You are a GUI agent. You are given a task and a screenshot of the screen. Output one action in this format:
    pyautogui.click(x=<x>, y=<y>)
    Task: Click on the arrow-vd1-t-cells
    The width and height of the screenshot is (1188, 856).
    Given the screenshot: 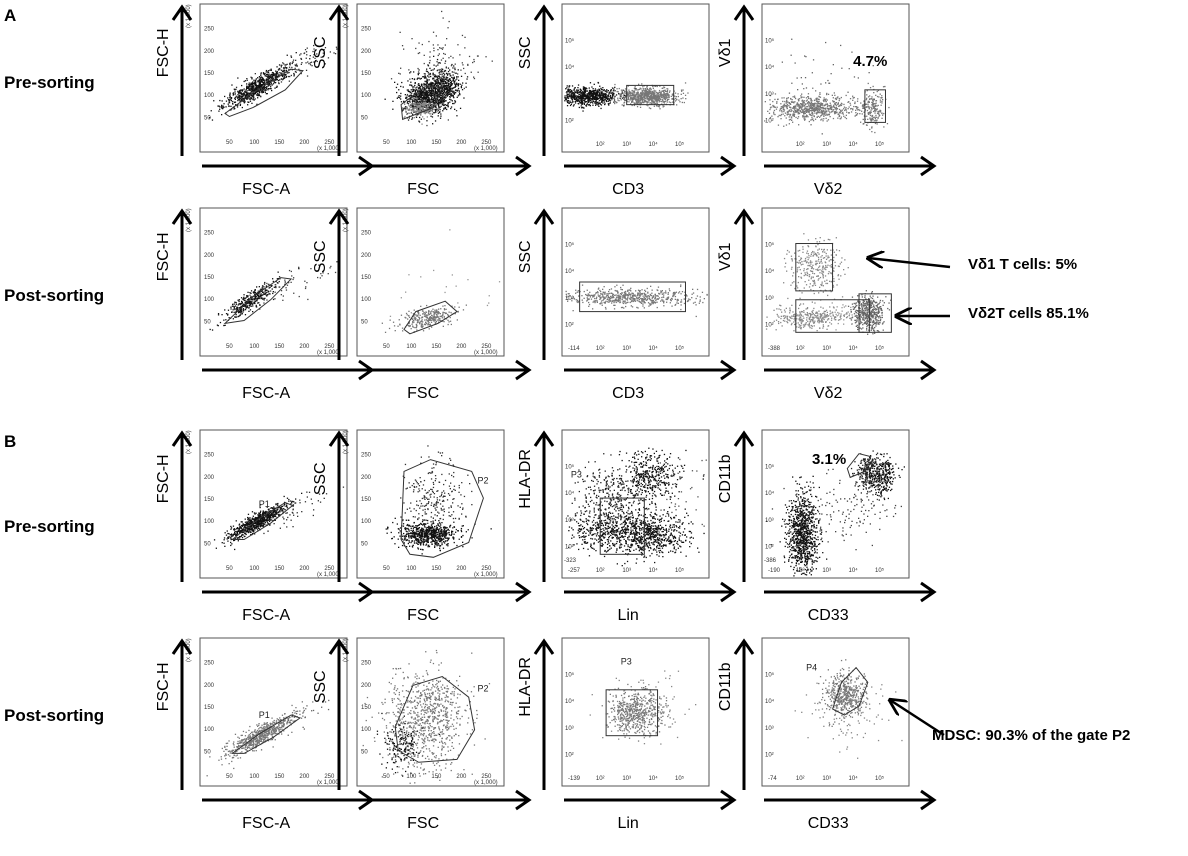 What is the action you would take?
    pyautogui.click(x=909, y=262)
    